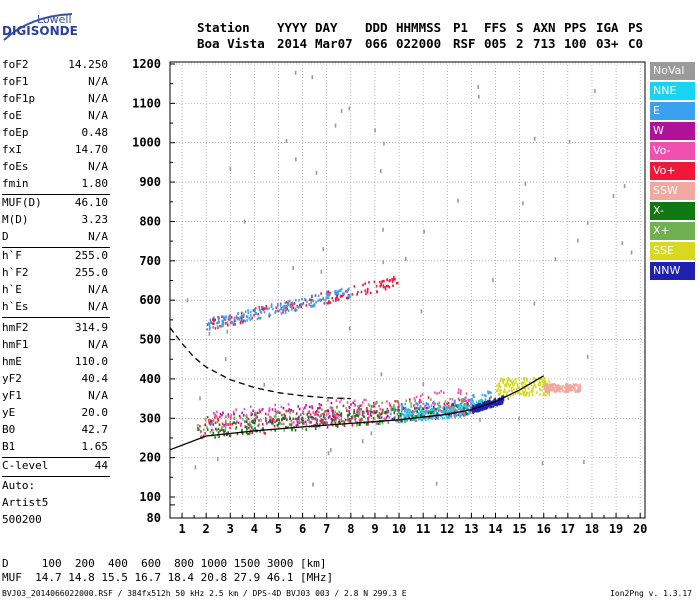 The width and height of the screenshot is (700, 600). I want to click on legend-item-sse: SSE, so click(672, 251).